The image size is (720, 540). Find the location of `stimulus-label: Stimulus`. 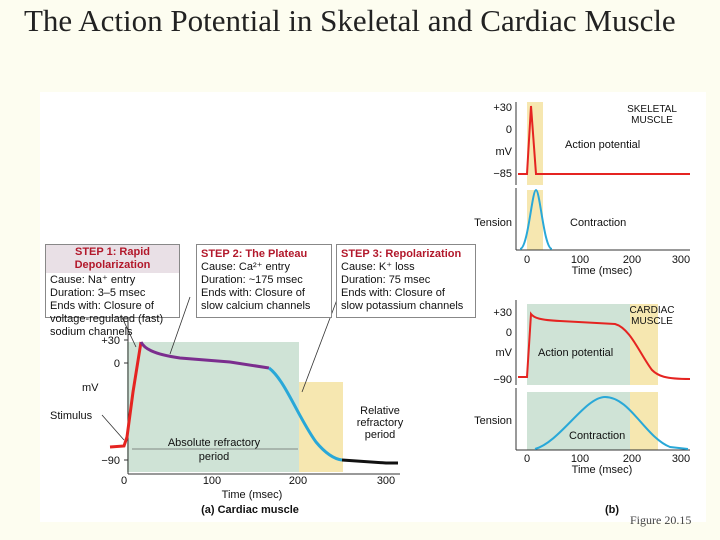

stimulus-label: Stimulus is located at coordinates (71, 416).